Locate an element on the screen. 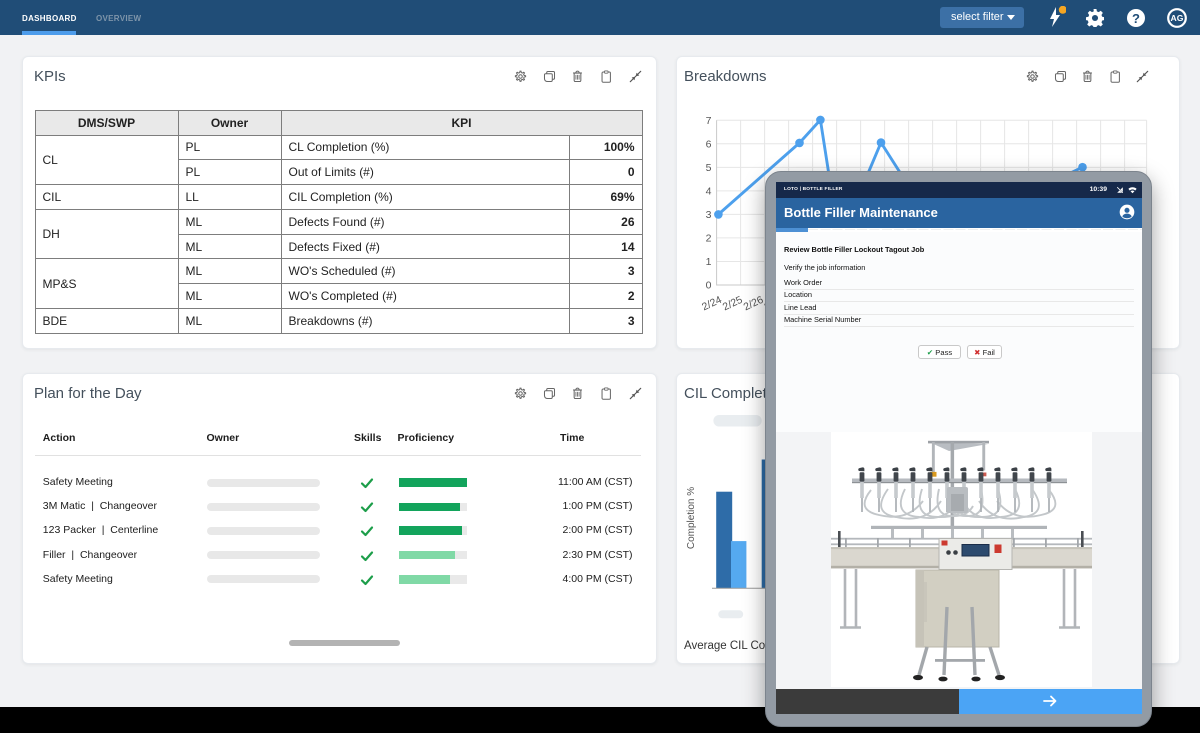 The height and width of the screenshot is (733, 1200). svg-text: 3 is located at coordinates (709, 215).